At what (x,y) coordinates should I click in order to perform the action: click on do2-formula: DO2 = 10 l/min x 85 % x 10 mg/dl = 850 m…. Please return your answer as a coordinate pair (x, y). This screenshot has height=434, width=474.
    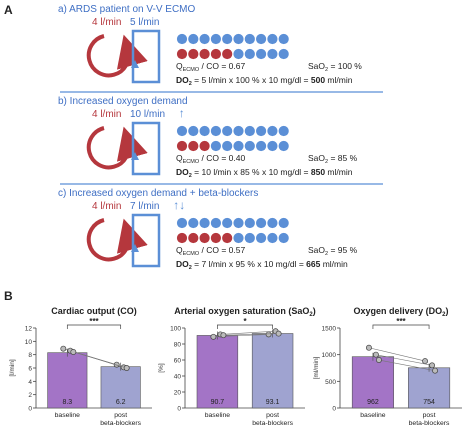
    Looking at the image, I should click on (264, 173).